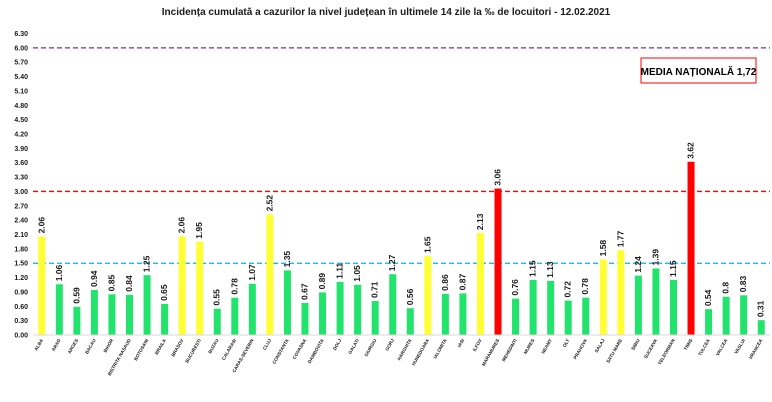 The height and width of the screenshot is (402, 772). What do you see at coordinates (480, 221) in the screenshot?
I see `data-label: 2.13` at bounding box center [480, 221].